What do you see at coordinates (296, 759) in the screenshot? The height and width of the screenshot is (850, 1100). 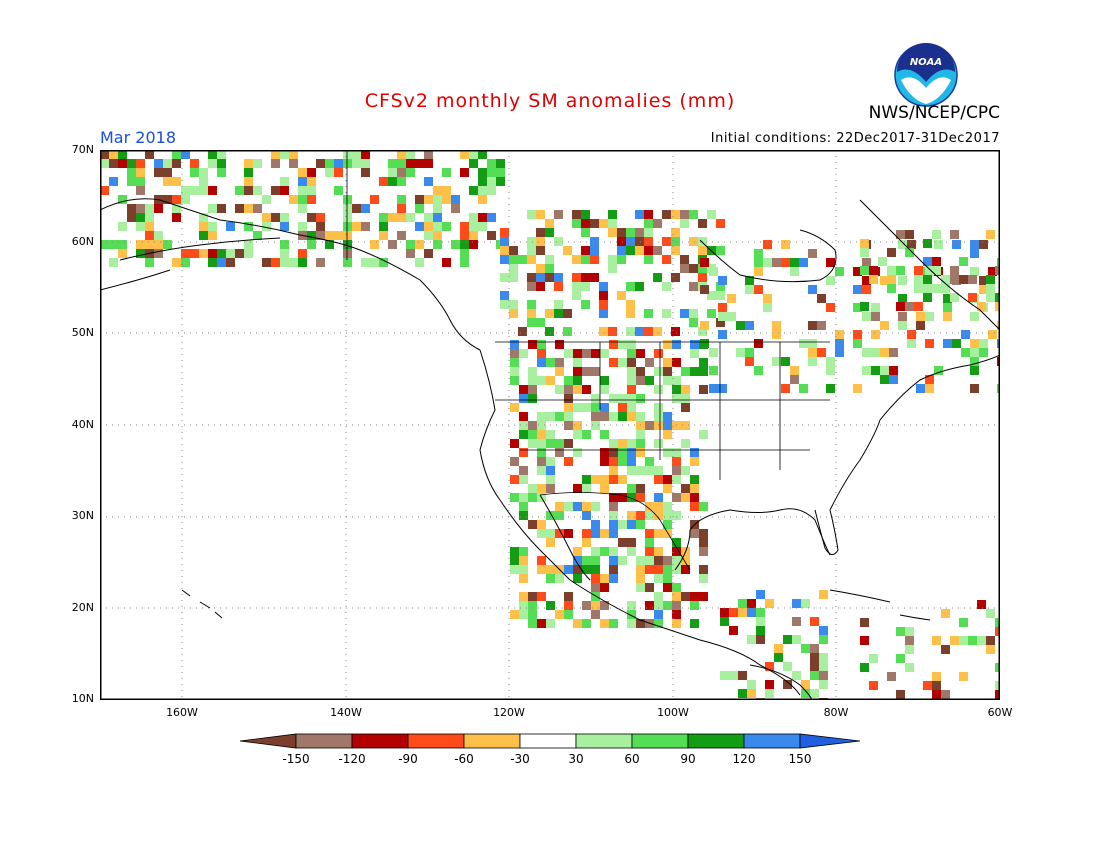 I see `legend-tick-label: -150` at bounding box center [296, 759].